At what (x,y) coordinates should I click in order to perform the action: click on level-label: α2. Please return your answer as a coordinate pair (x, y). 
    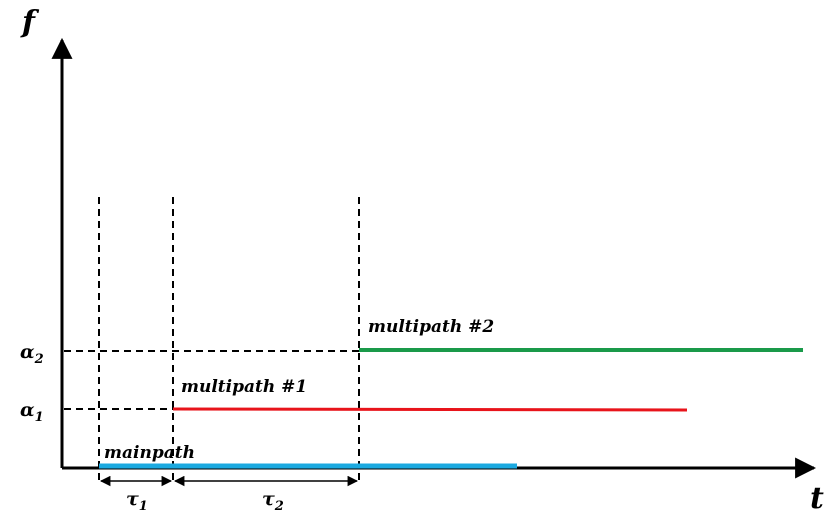
    Looking at the image, I should click on (32, 354).